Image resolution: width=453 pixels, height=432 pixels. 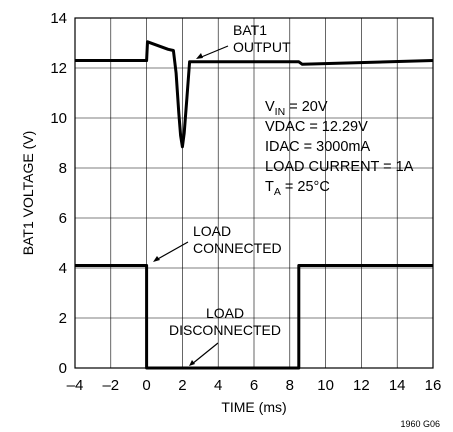 What do you see at coordinates (253, 407) in the screenshot?
I see `x-axis-label: TIME (ms)` at bounding box center [253, 407].